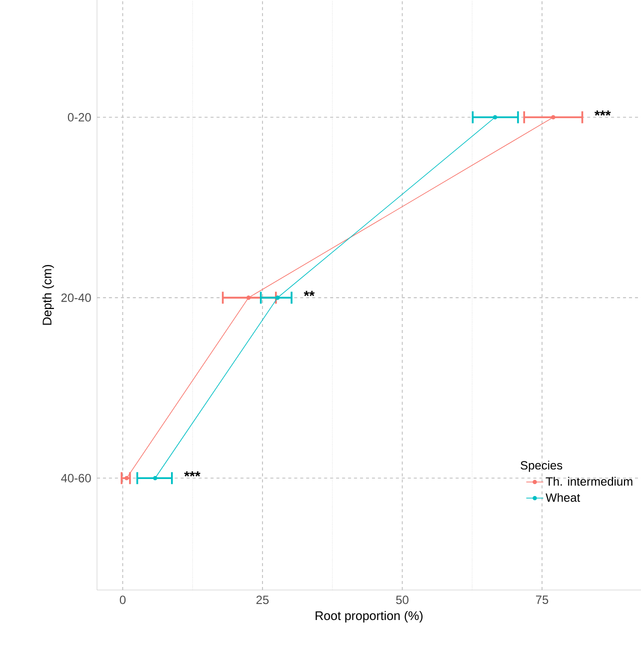  Describe the element at coordinates (48, 294) in the screenshot. I see `y-axis-title: Depth (cm)` at that location.